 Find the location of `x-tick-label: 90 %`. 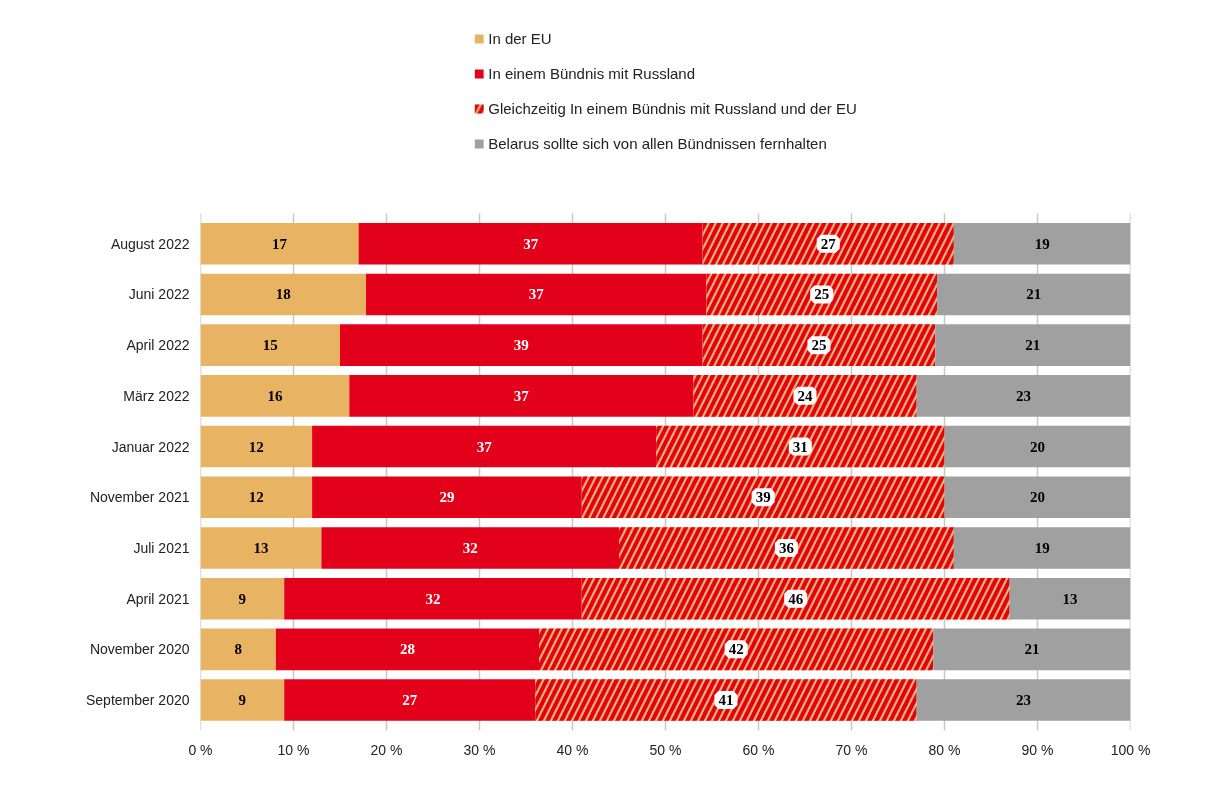

x-tick-label: 90 % is located at coordinates (1037, 749).